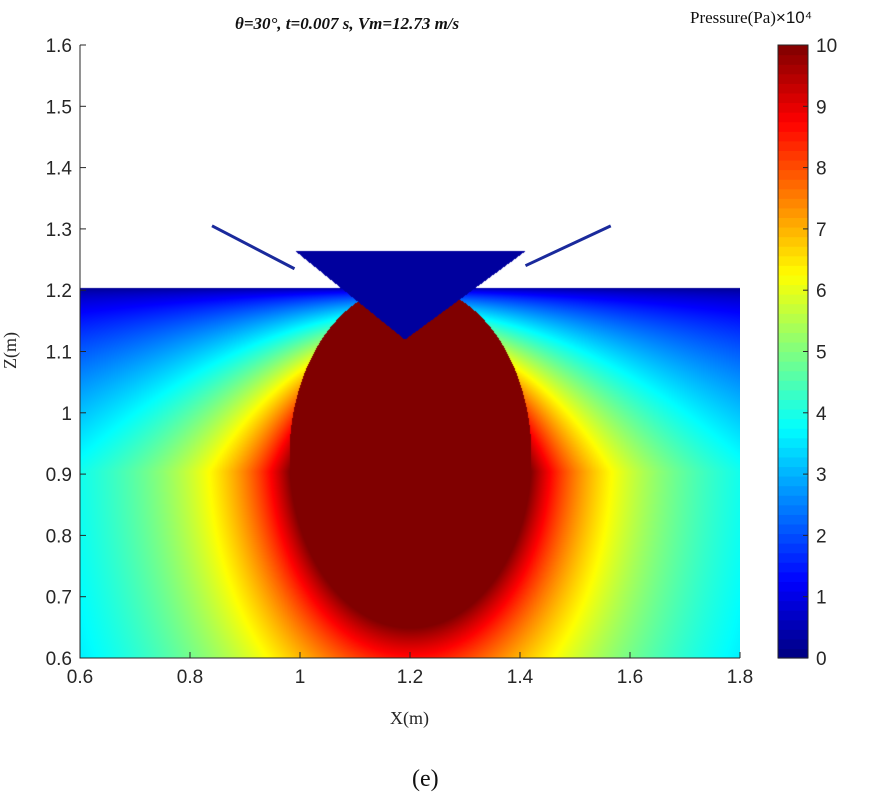  Describe the element at coordinates (190, 677) in the screenshot. I see `x-tick-label: 0.8` at that location.